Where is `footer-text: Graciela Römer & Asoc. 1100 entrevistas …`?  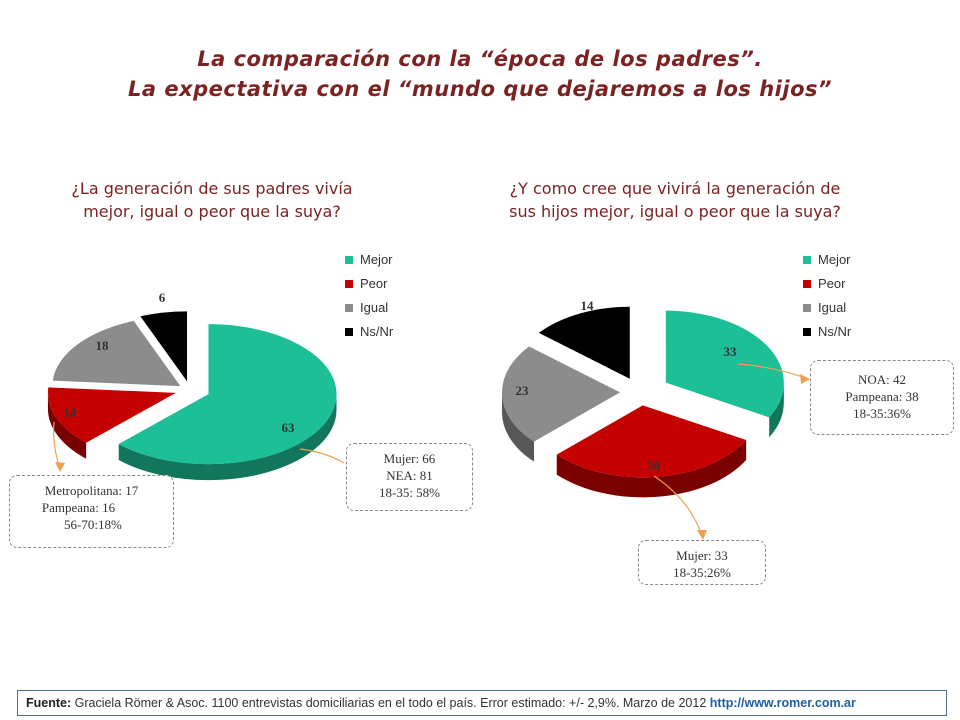
footer-text: Graciela Römer & Asoc. 1100 entrevistas … is located at coordinates (390, 703).